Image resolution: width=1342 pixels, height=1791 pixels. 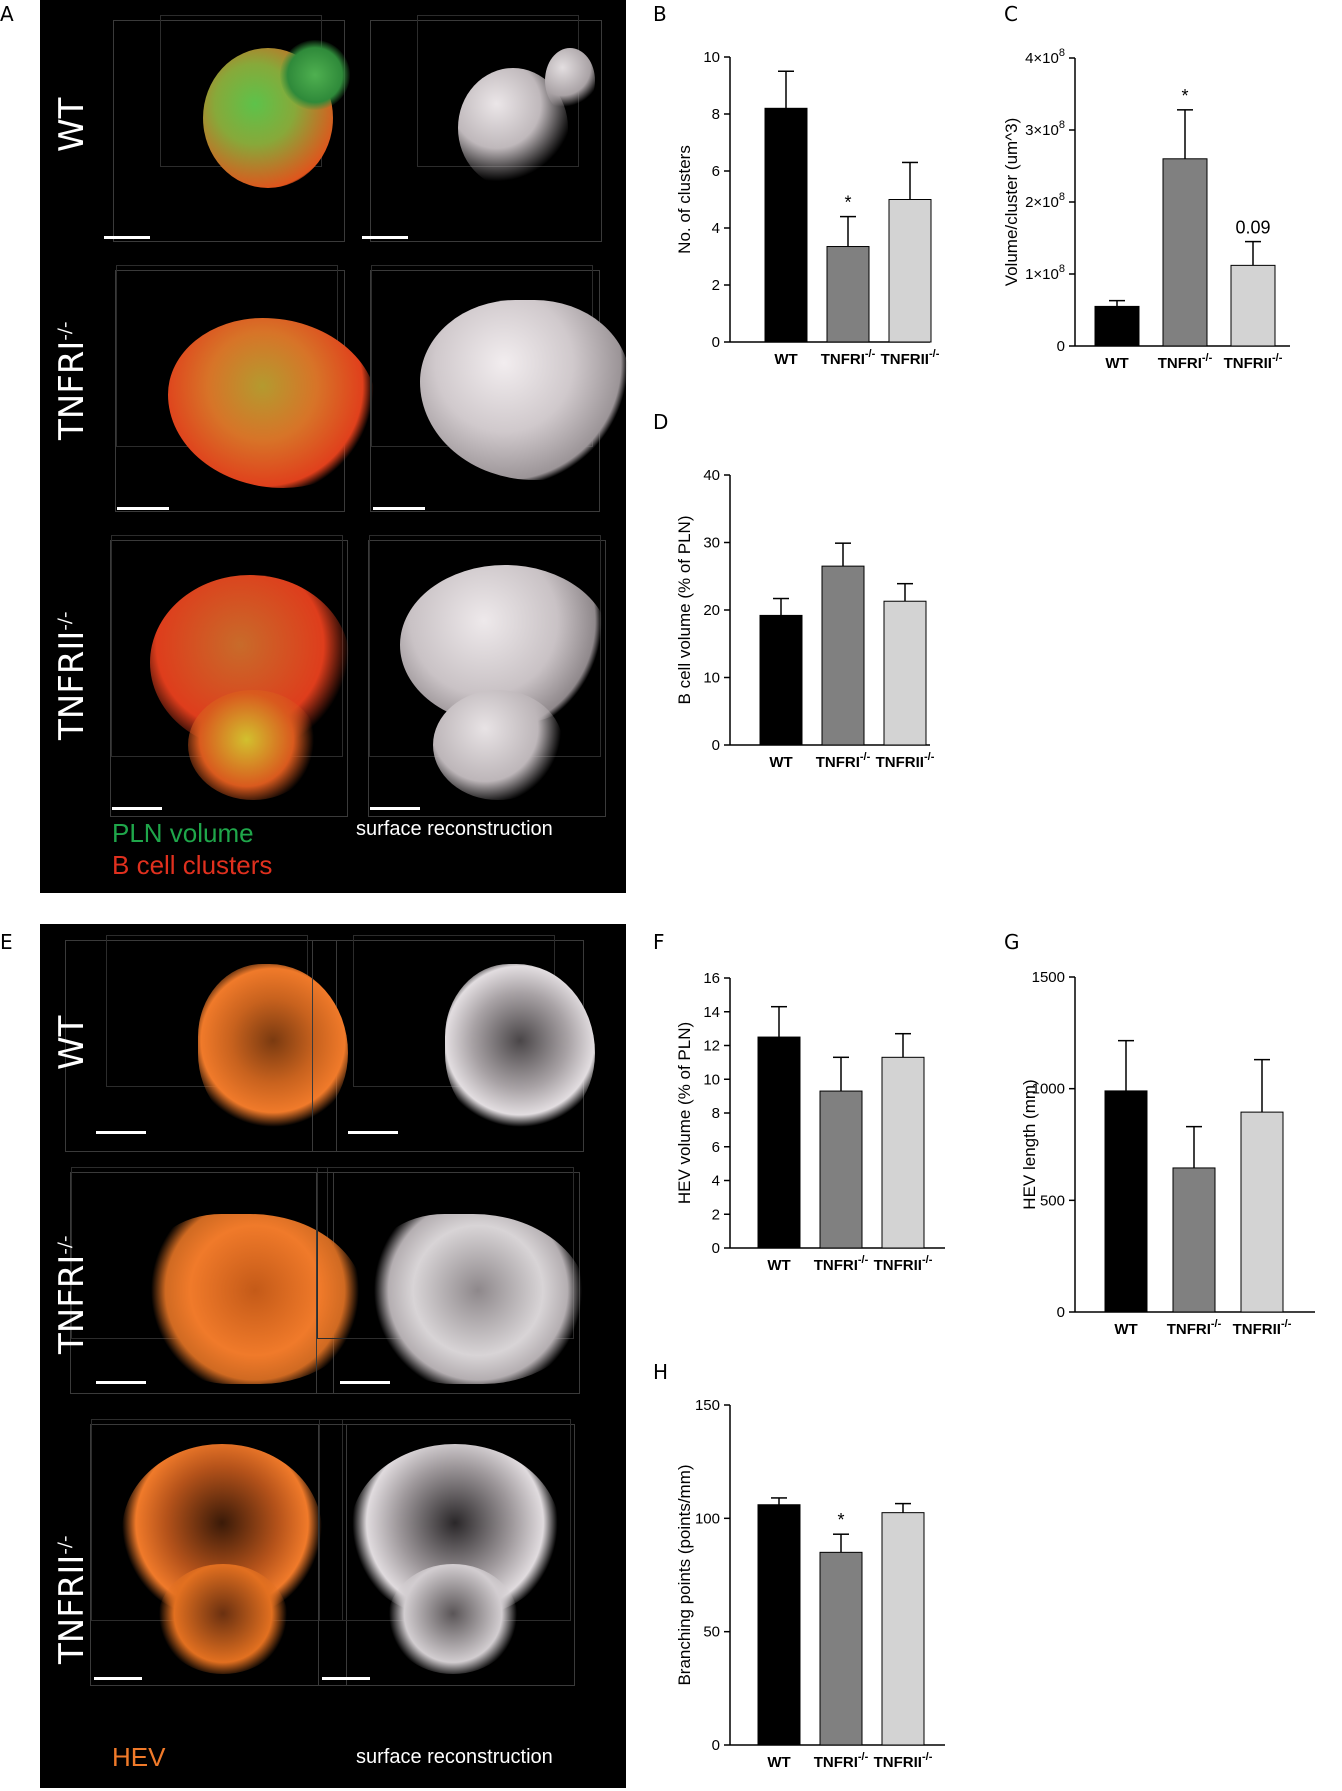 I want to click on y-axis-label: Branching points (points/mm), so click(x=684, y=1574).